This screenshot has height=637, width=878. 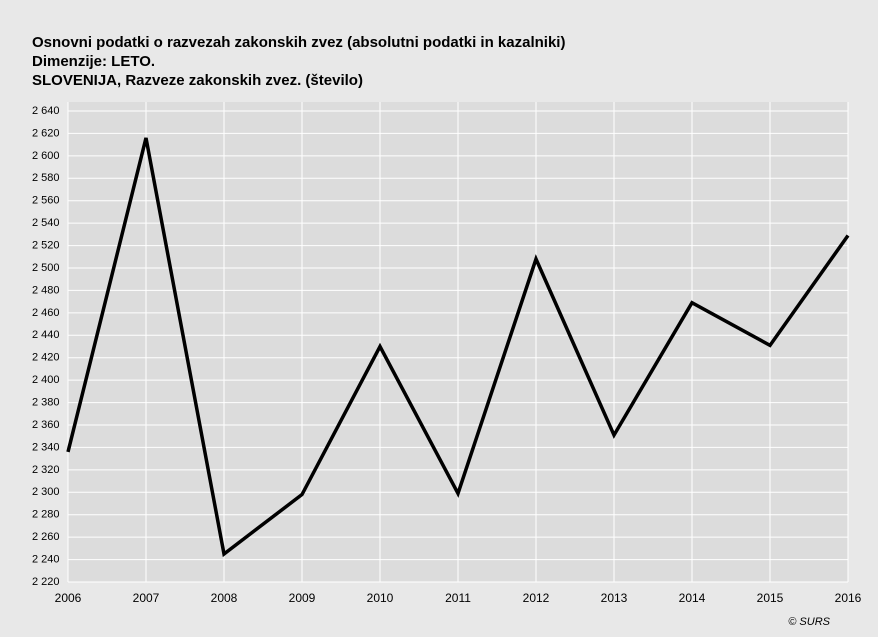 What do you see at coordinates (770, 598) in the screenshot?
I see `x-tick-label: 2015` at bounding box center [770, 598].